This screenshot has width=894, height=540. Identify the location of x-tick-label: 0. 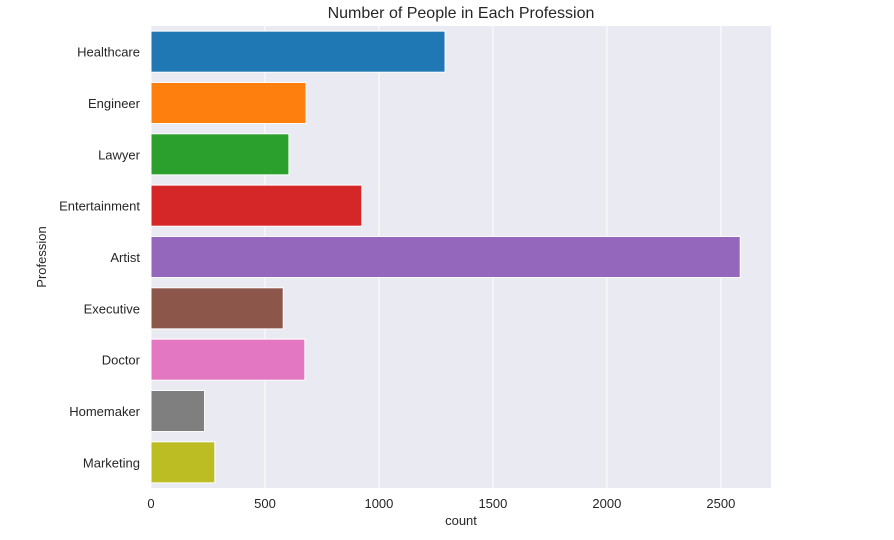
(150, 503).